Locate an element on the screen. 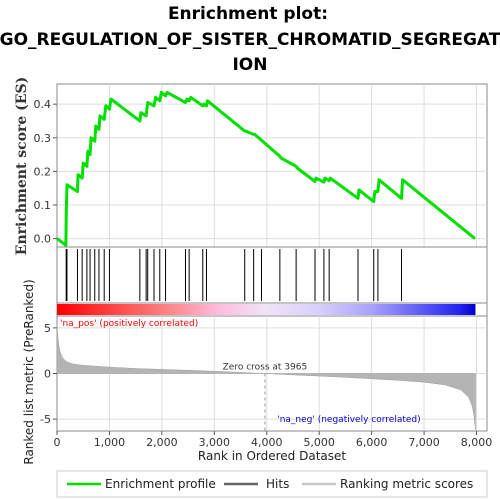 Image resolution: width=500 pixels, height=500 pixels. zero-cross-annotation: Zero cross at 3965 is located at coordinates (265, 368).